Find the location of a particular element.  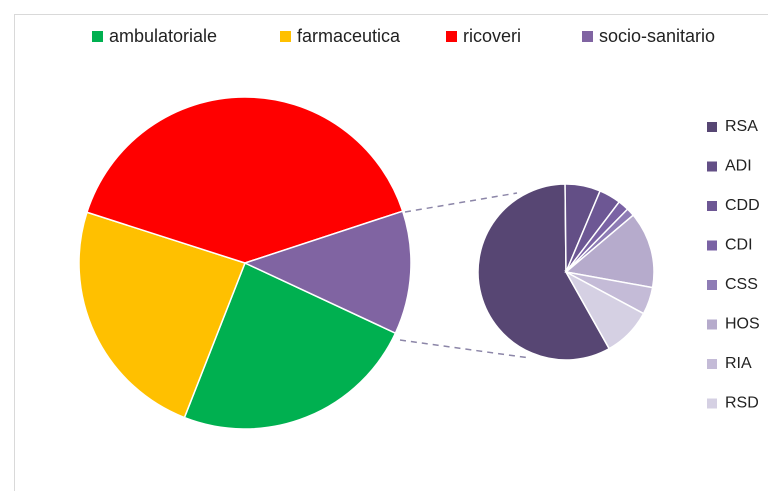

legend-label: ambulatoriale is located at coordinates (163, 36).